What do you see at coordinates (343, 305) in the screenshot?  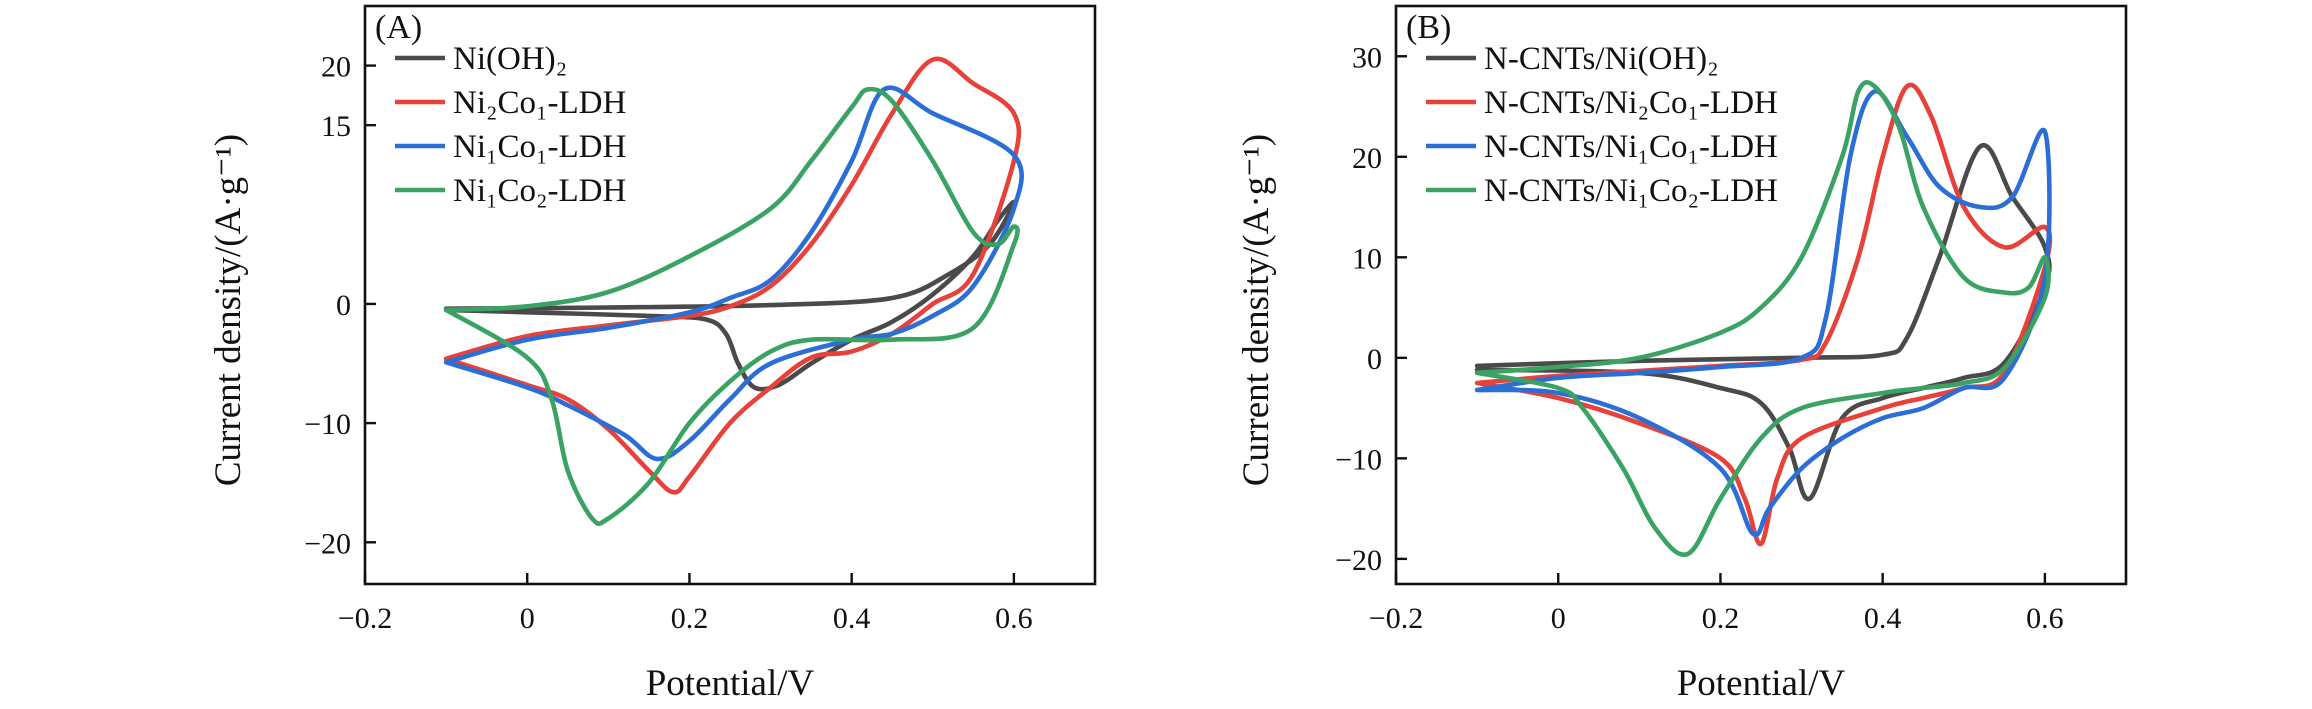 I see `y-tick-label-a: 0` at bounding box center [343, 305].